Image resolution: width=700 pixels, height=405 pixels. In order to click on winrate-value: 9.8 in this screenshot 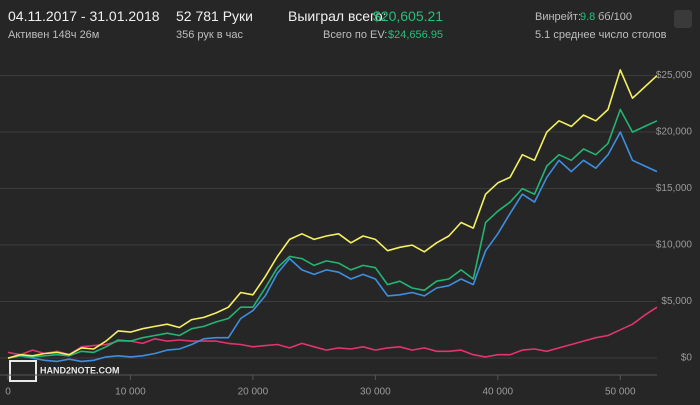, I will do `click(588, 17)`.